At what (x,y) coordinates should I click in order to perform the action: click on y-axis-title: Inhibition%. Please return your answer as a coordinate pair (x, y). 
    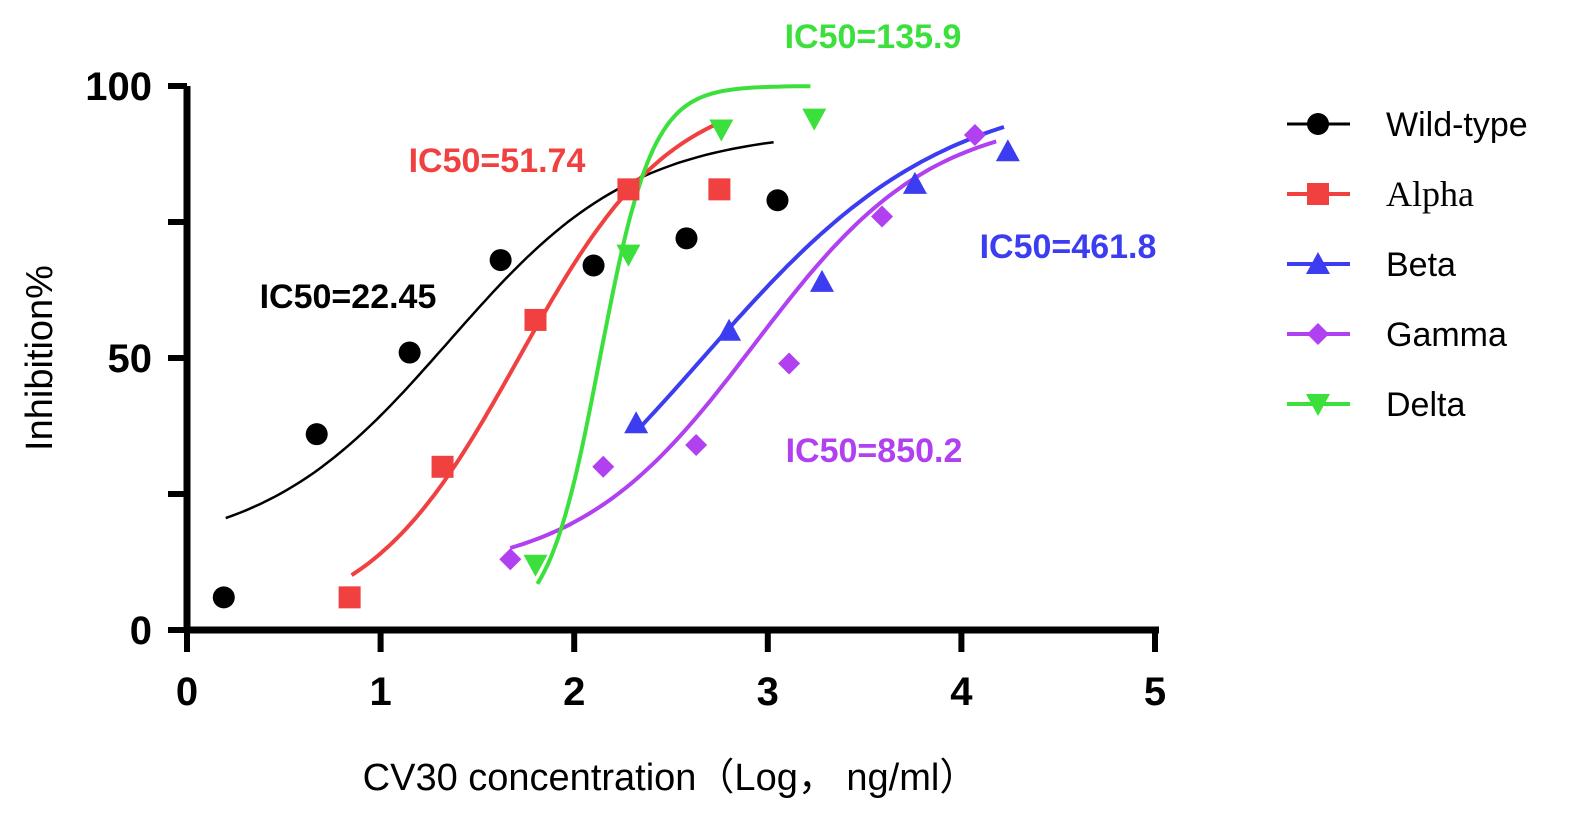
    Looking at the image, I should click on (40, 358).